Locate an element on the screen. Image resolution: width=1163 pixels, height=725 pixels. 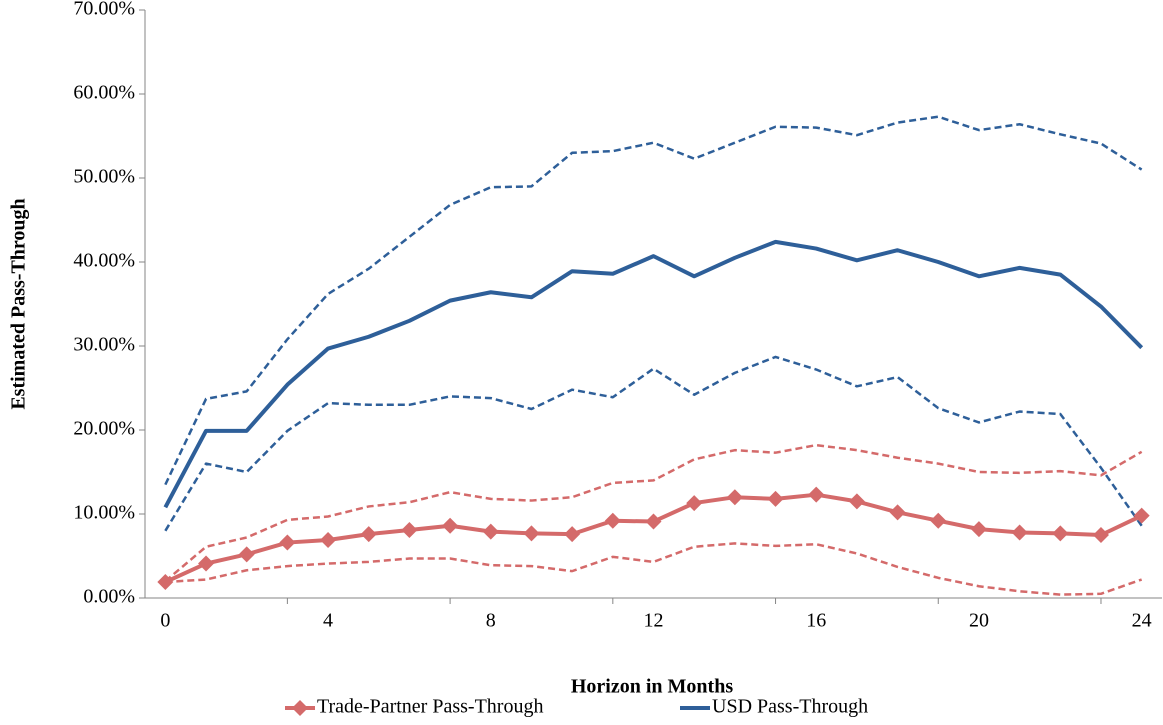
y-tick-label: 50.00% is located at coordinates (104, 177).